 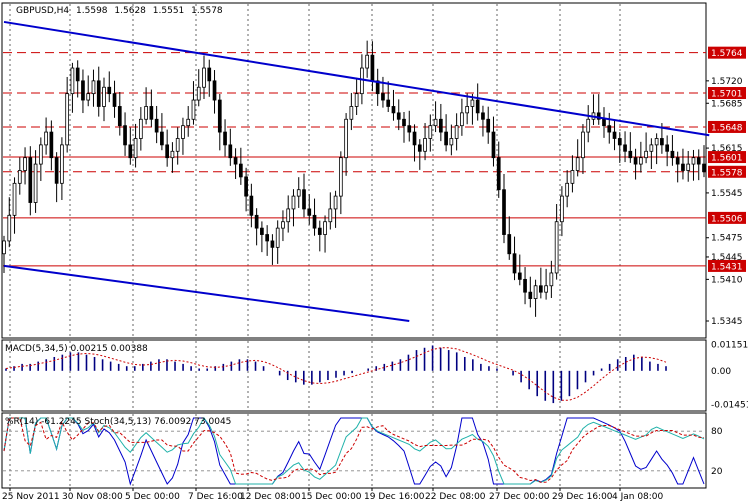 What do you see at coordinates (727, 322) in the screenshot?
I see `price-tick-label-7: 1.5345` at bounding box center [727, 322].